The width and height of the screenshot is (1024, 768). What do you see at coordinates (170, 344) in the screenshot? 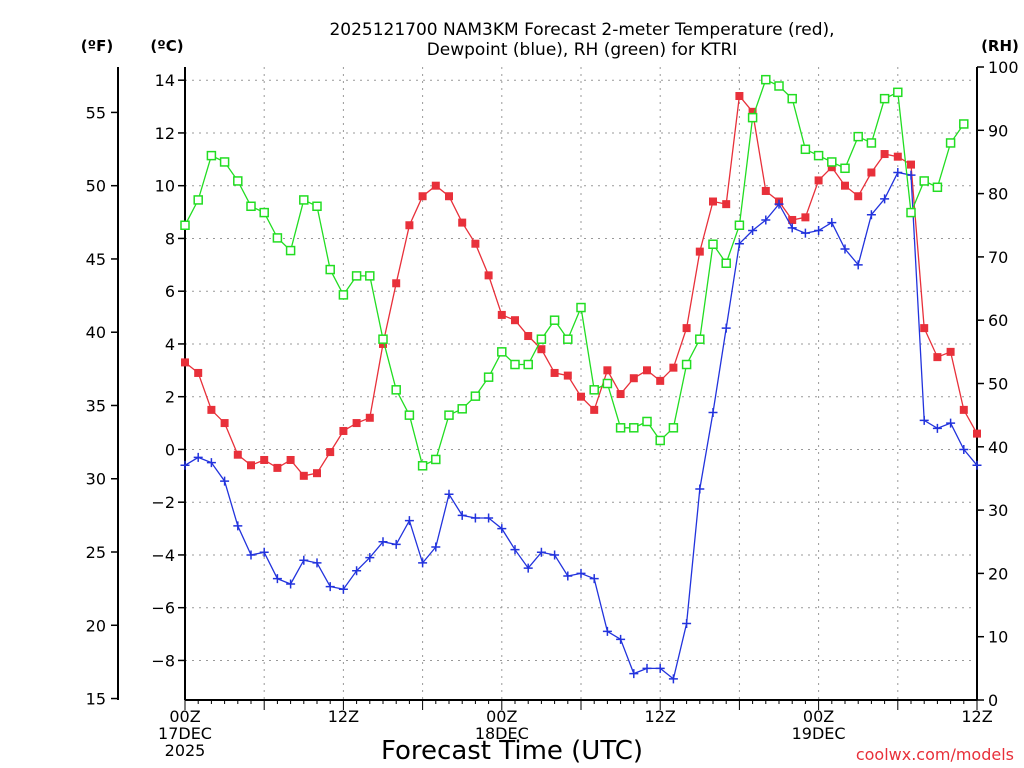
I see `celsius-tick-label: 4` at bounding box center [170, 344].